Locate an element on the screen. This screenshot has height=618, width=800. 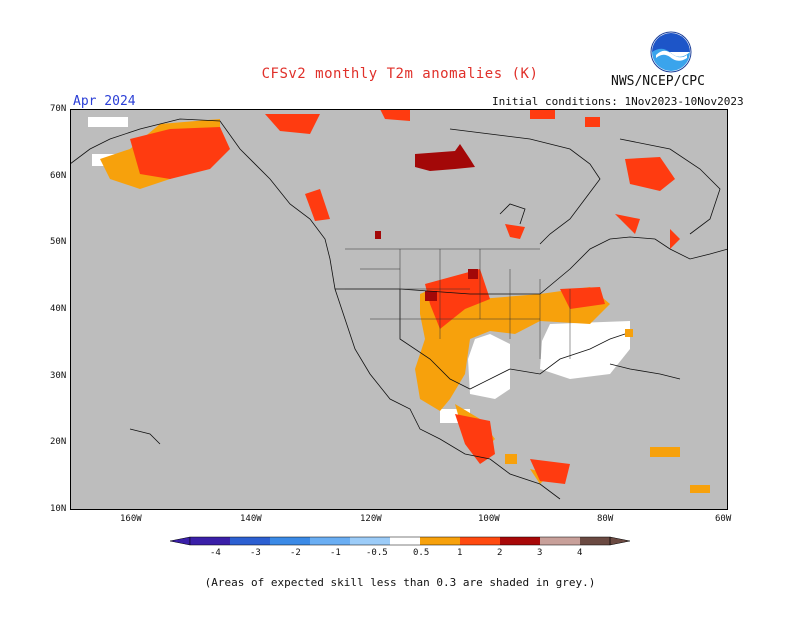
map-title: CFSv2 monthly T2m anomalies (K) is located at coordinates (400, 74).